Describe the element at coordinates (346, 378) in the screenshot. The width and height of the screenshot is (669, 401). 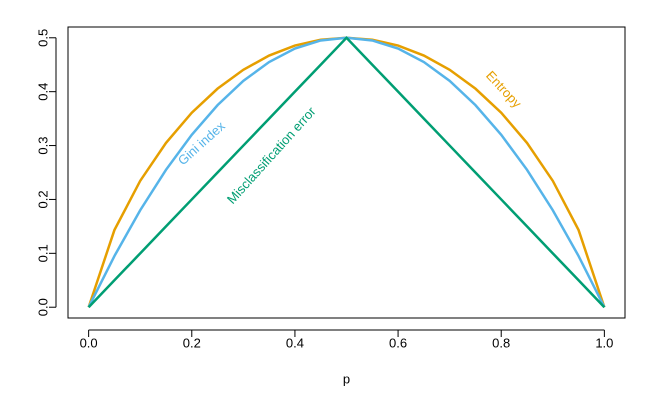
I see `x-axis-label: p` at that location.